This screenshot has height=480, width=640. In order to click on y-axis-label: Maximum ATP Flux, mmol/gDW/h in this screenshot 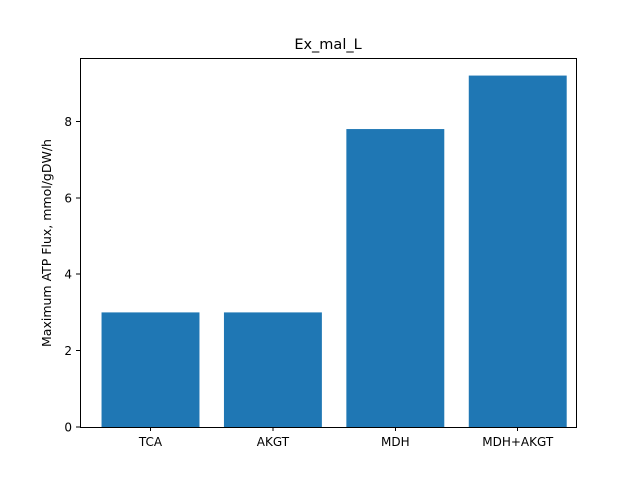, I will do `click(46, 243)`.